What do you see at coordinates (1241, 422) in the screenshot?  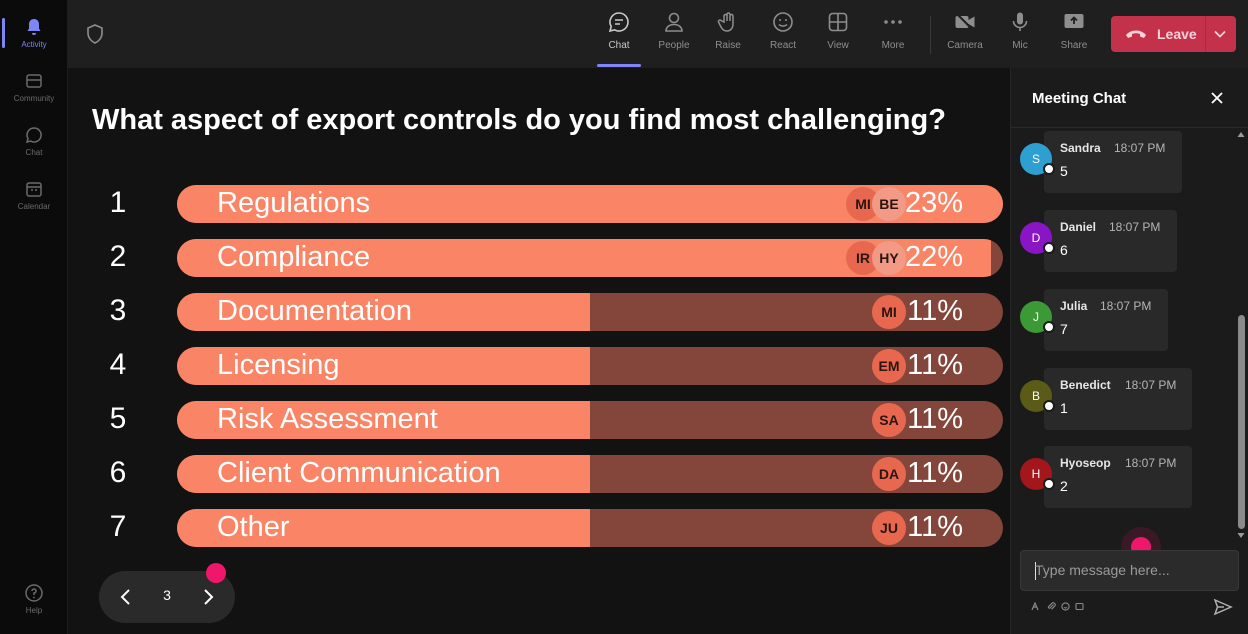 I see `scrollbar-thumb` at bounding box center [1241, 422].